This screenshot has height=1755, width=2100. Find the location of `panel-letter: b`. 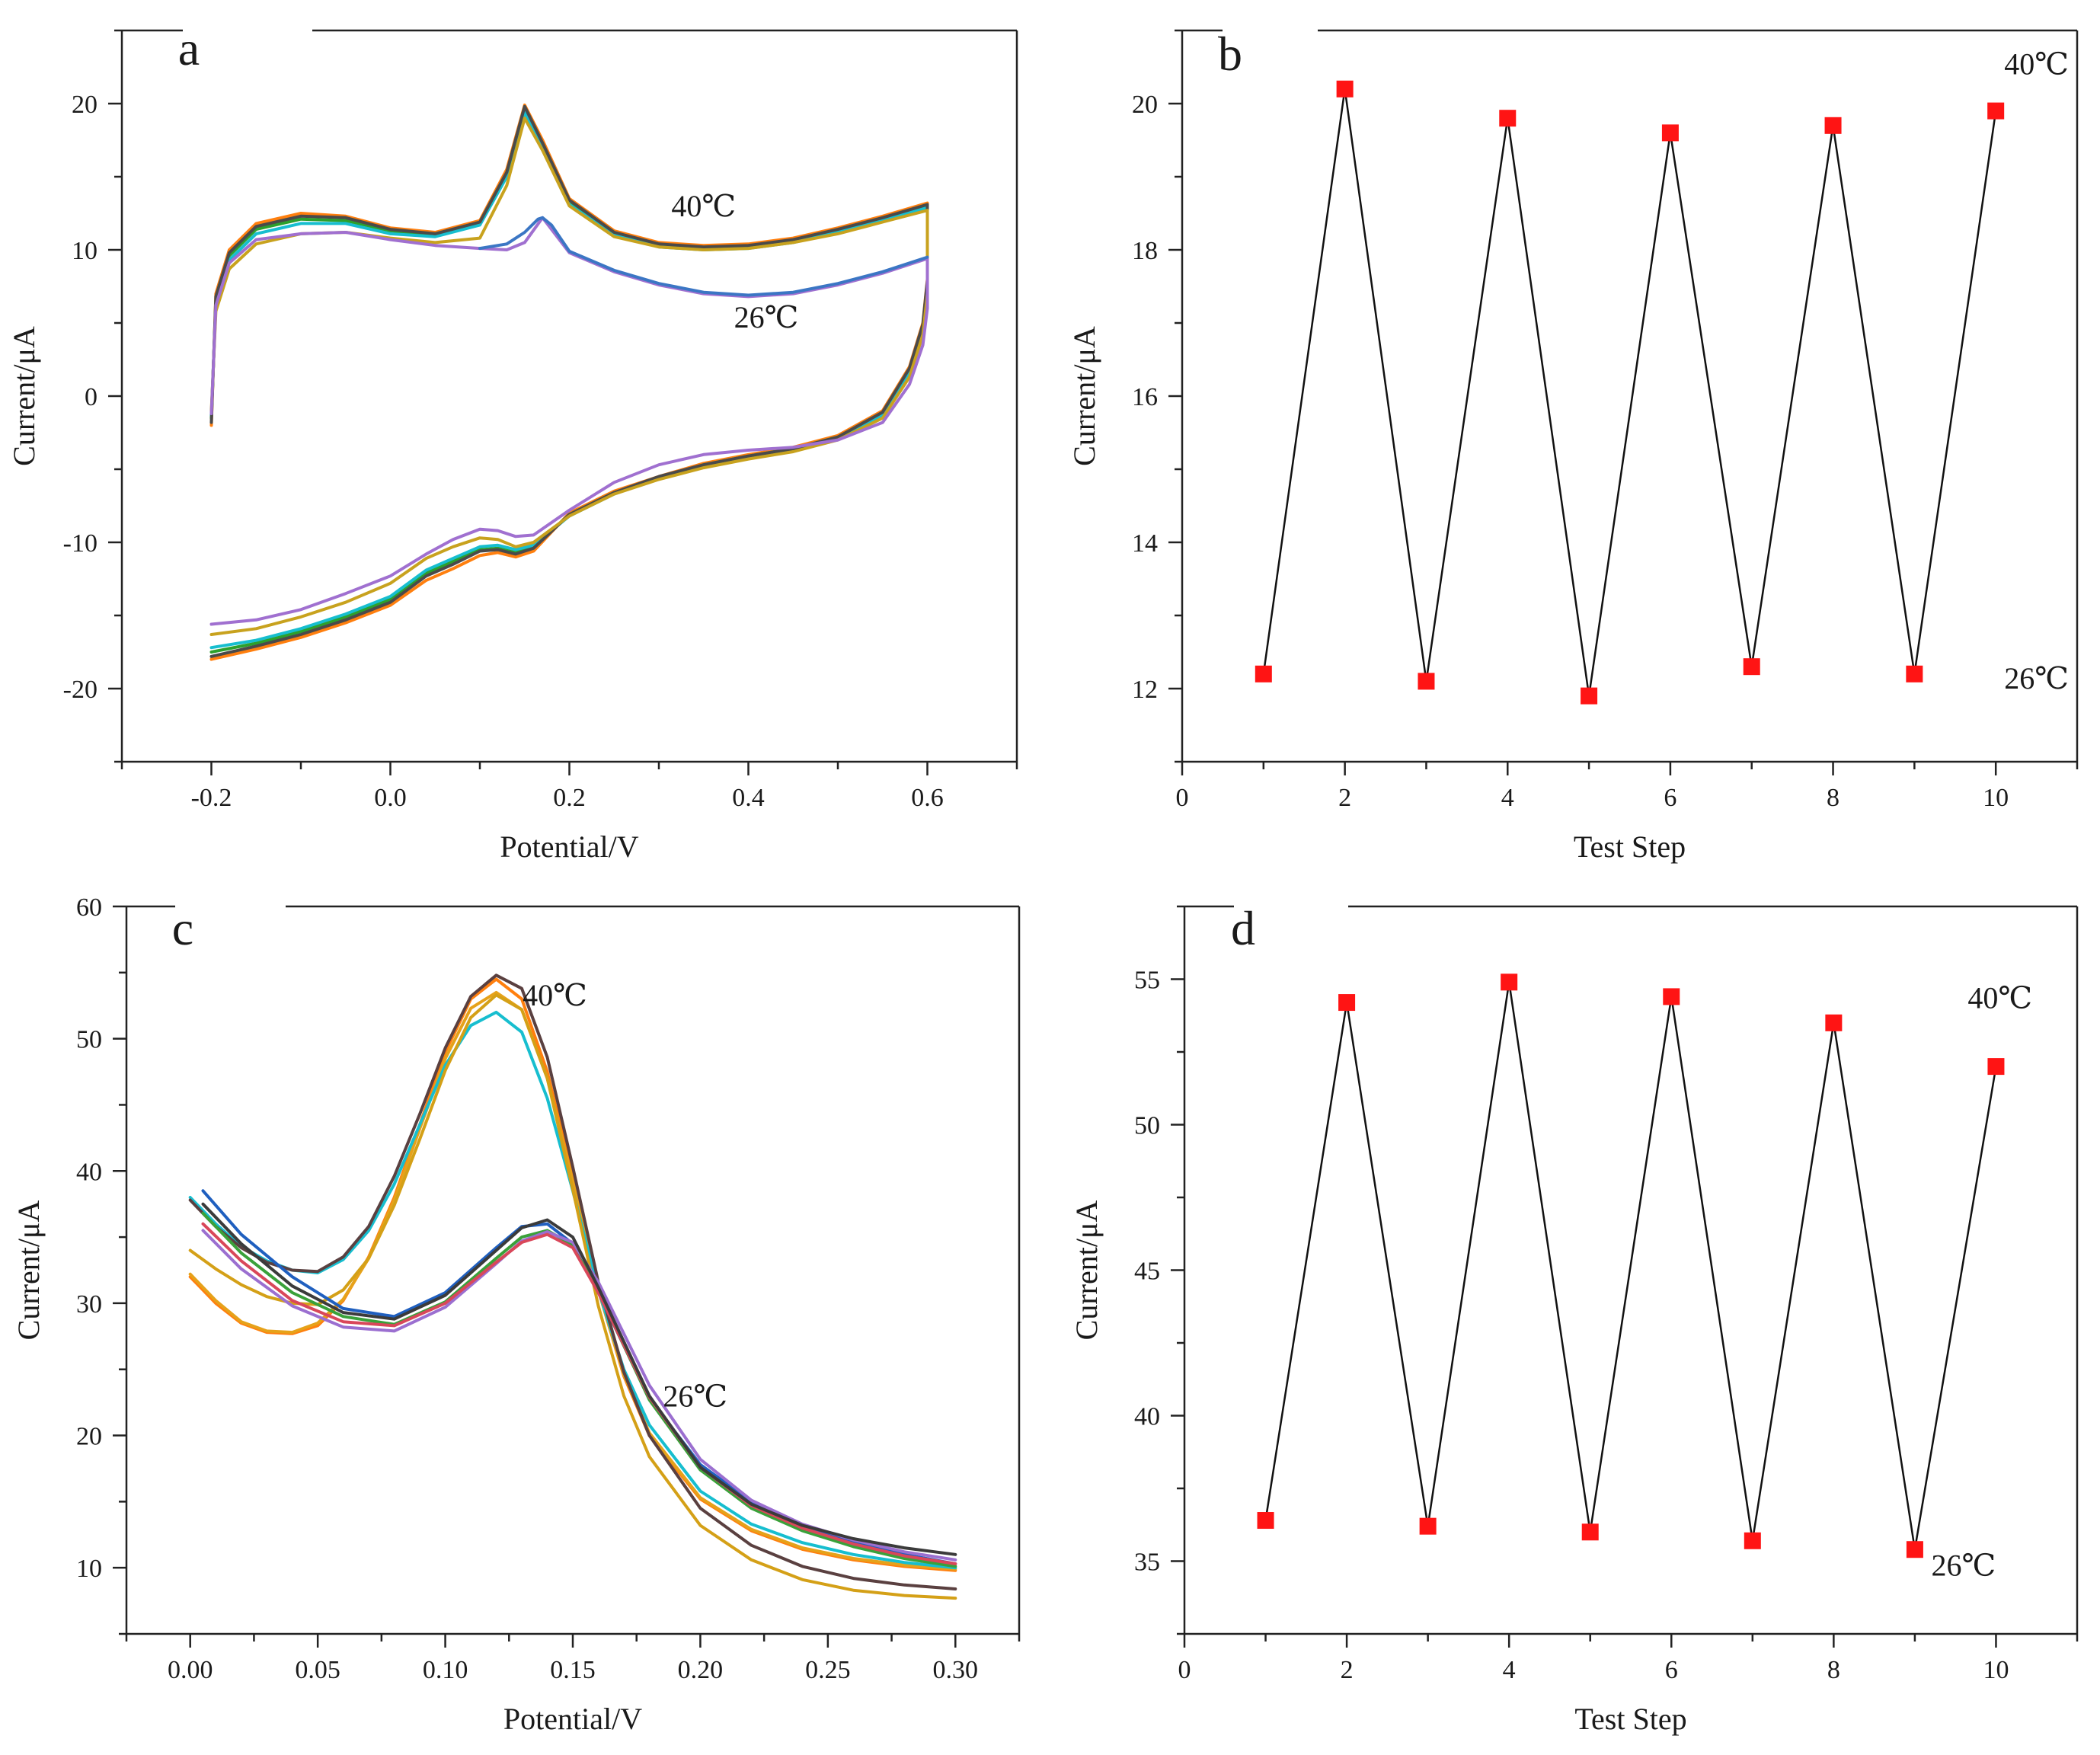

panel-letter: b is located at coordinates (1230, 54).